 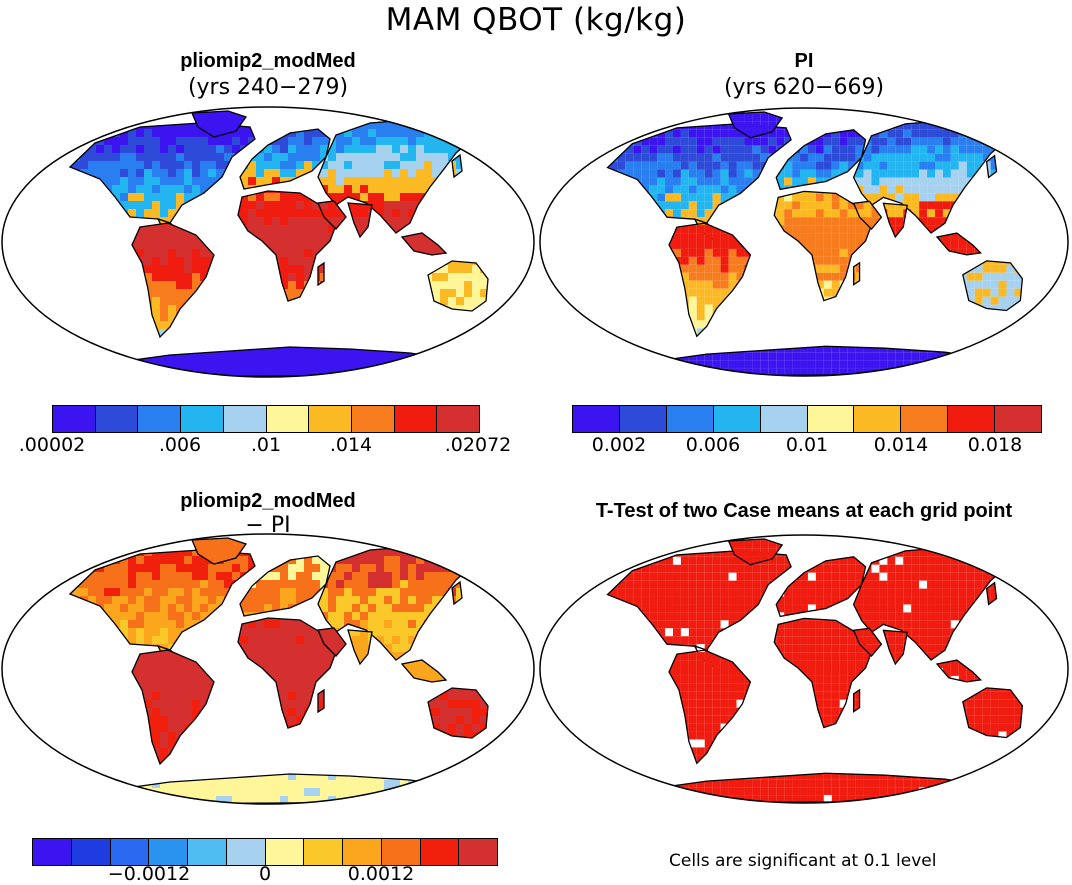 I want to click on significance-footnote: Cells are significant at 0.1 level, so click(x=802, y=861).